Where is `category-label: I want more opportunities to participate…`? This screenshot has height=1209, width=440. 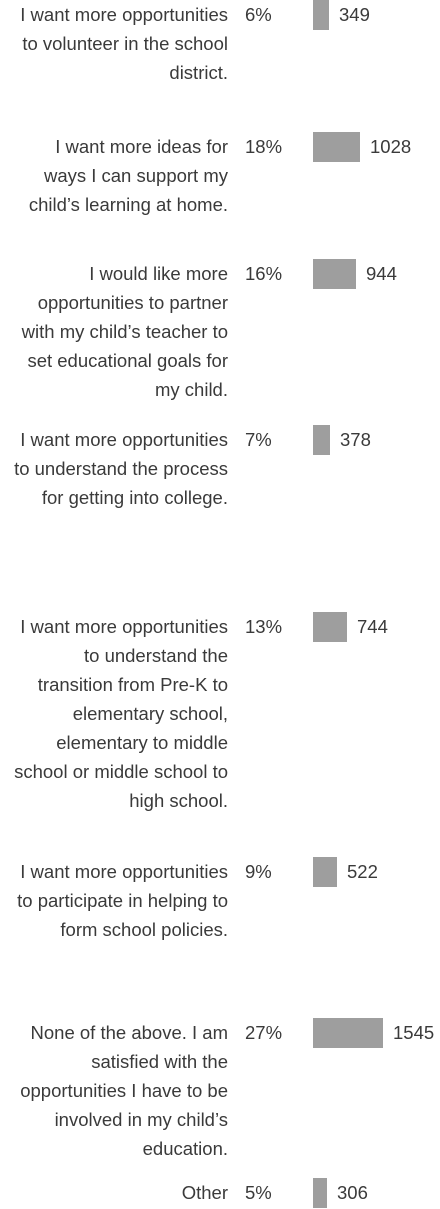
category-label: I want more opportunities to participate… is located at coordinates (122, 900).